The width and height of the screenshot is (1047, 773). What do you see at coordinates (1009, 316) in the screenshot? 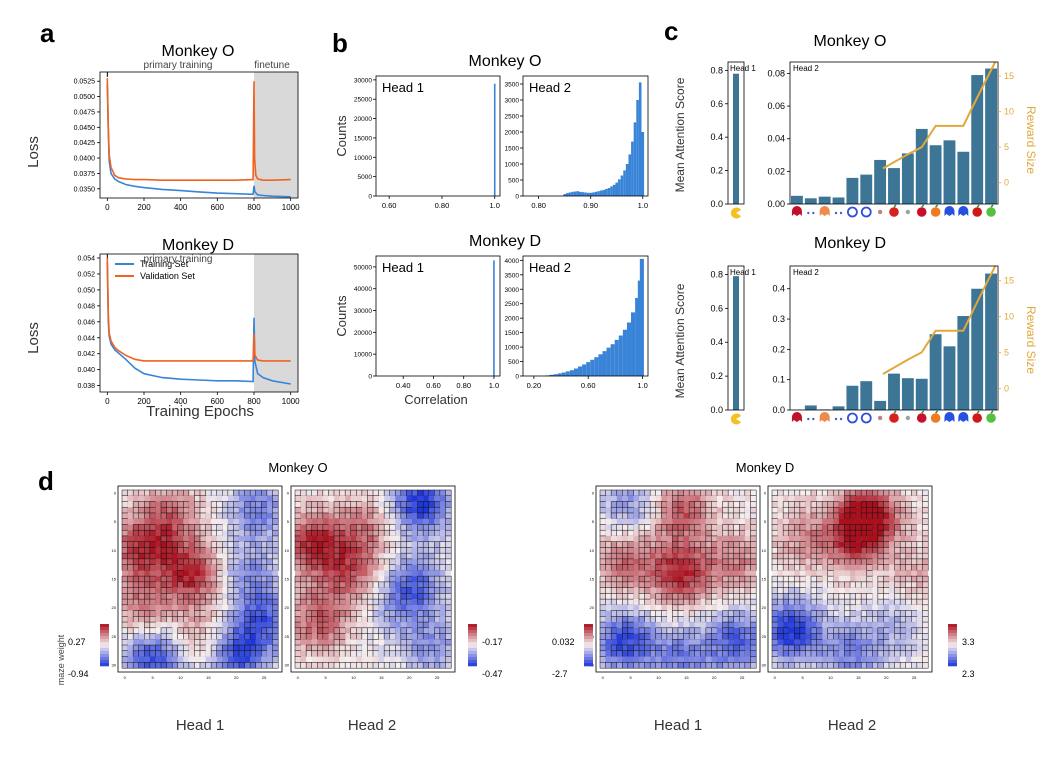
I see `y2-tick-label: 10` at bounding box center [1009, 316].